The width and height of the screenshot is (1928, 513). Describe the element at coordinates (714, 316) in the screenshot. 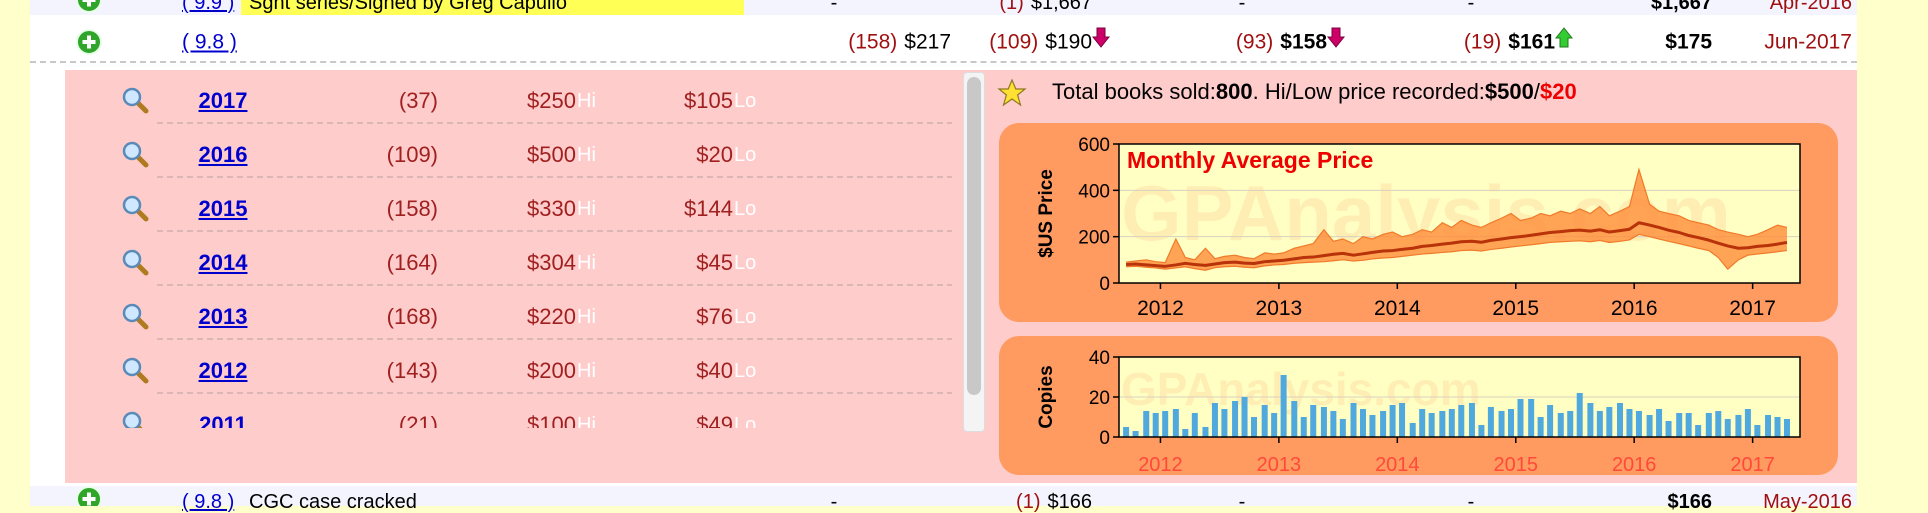

I see `year-lo: $76` at that location.